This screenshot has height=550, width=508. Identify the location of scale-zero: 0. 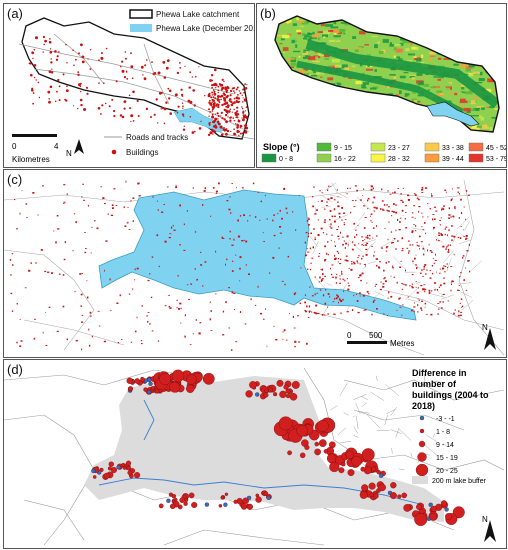
(14, 146).